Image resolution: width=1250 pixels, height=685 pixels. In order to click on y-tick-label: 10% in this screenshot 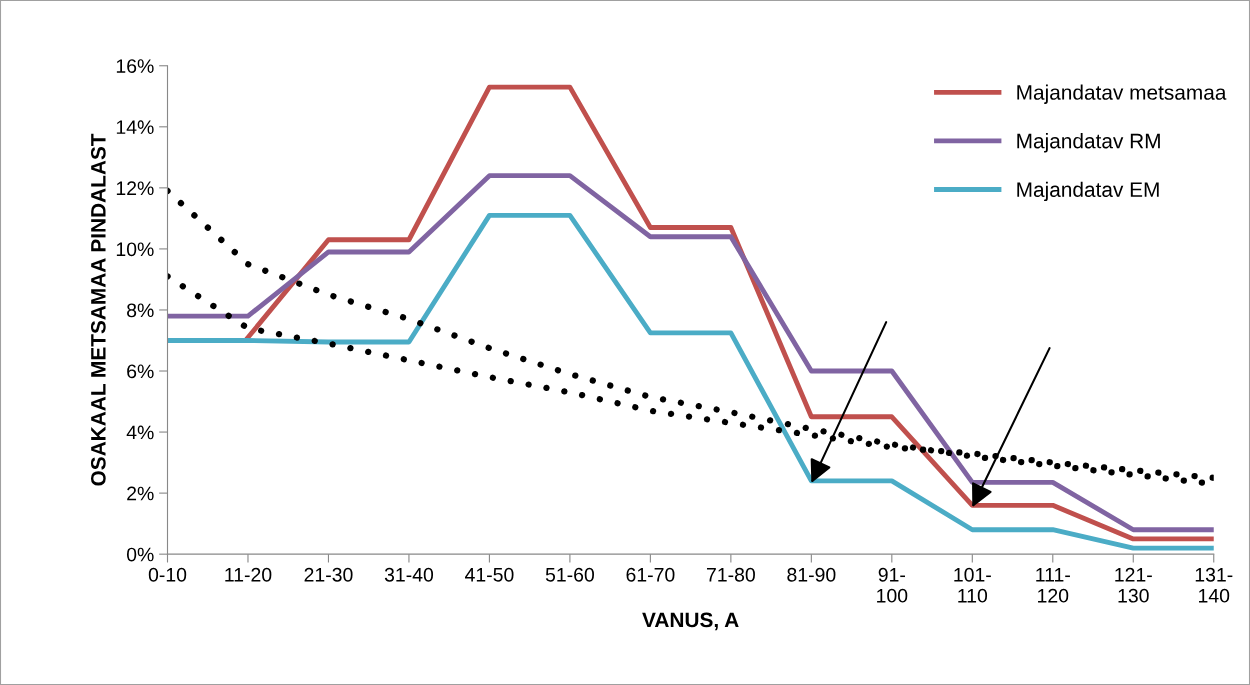, I will do `click(135, 249)`.